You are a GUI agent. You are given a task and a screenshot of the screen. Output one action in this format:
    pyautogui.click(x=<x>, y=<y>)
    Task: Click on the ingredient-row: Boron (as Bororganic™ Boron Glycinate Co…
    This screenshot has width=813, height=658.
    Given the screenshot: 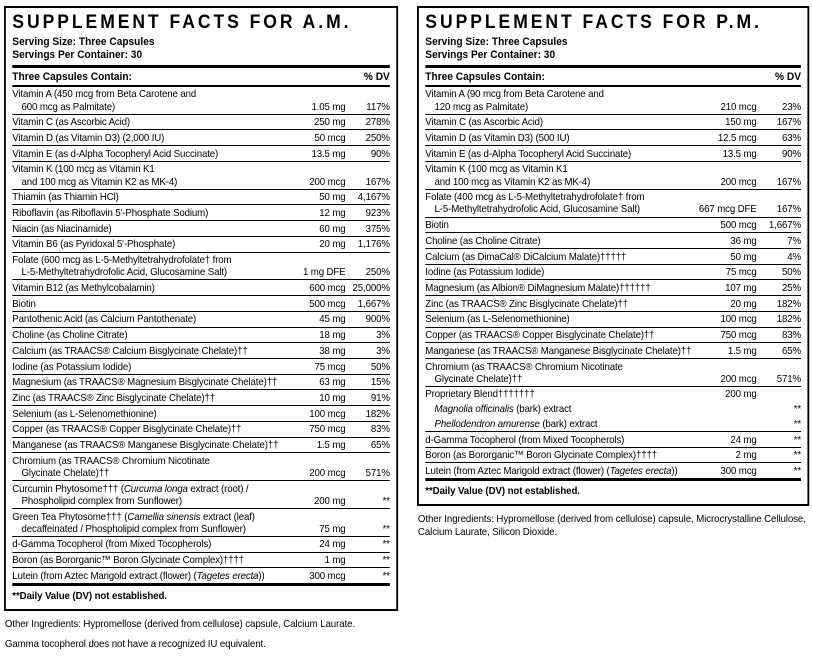 What is the action you would take?
    pyautogui.click(x=613, y=456)
    